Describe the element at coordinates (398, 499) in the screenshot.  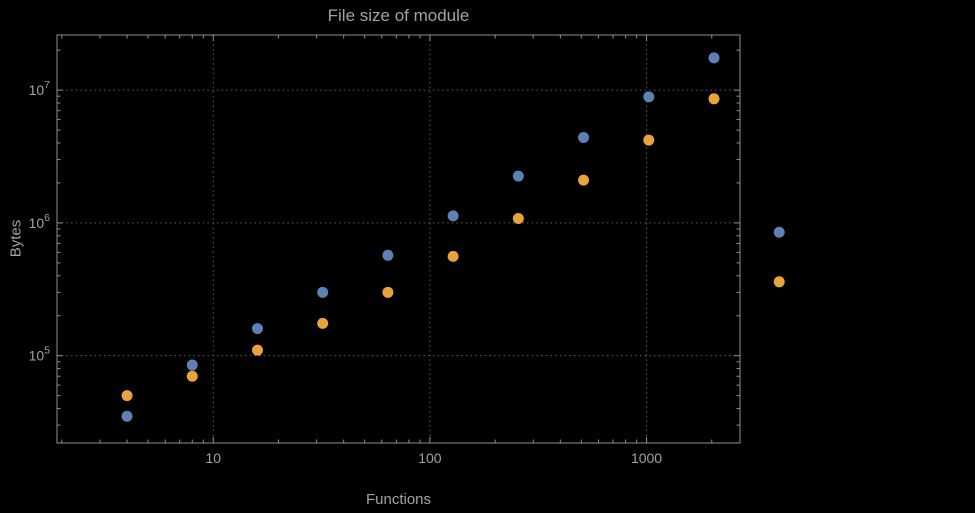
I see `x-axis-label: Functions` at that location.